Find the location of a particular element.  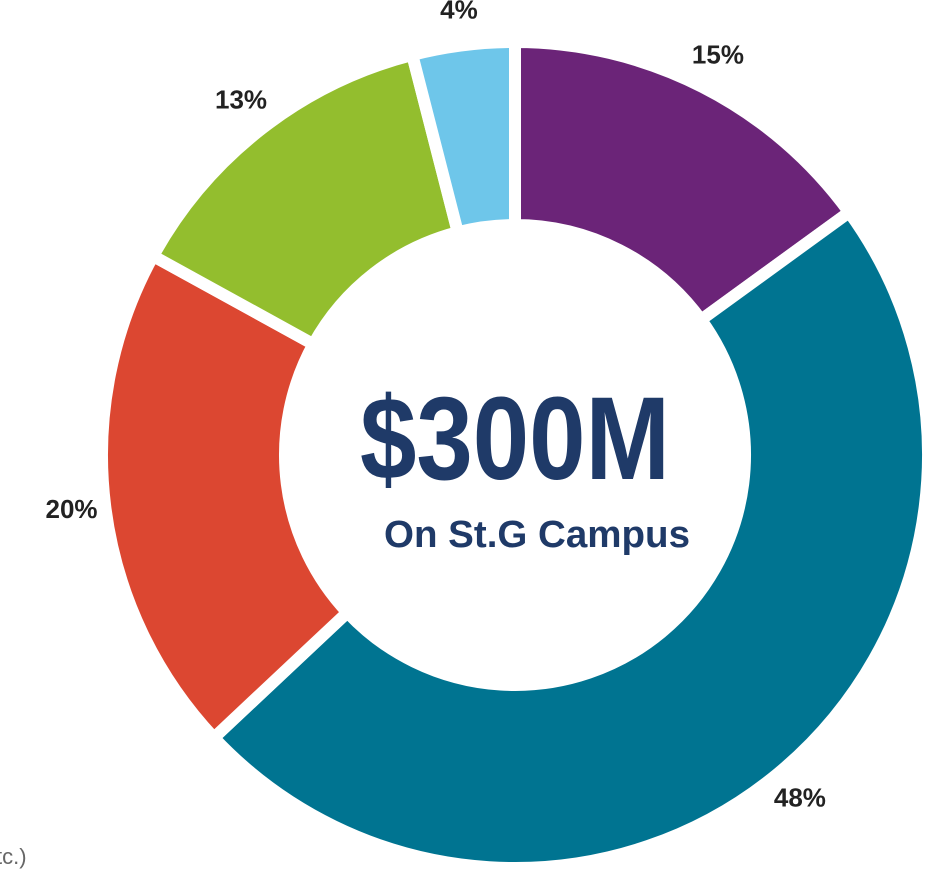

value-label: 20% is located at coordinates (72, 509).